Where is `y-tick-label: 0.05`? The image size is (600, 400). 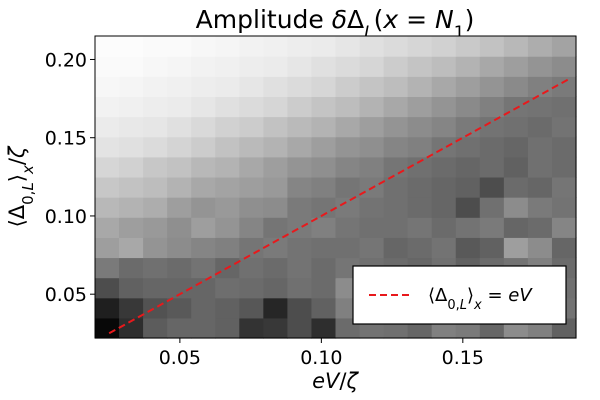
y-tick-label: 0.05 is located at coordinates (66, 295).